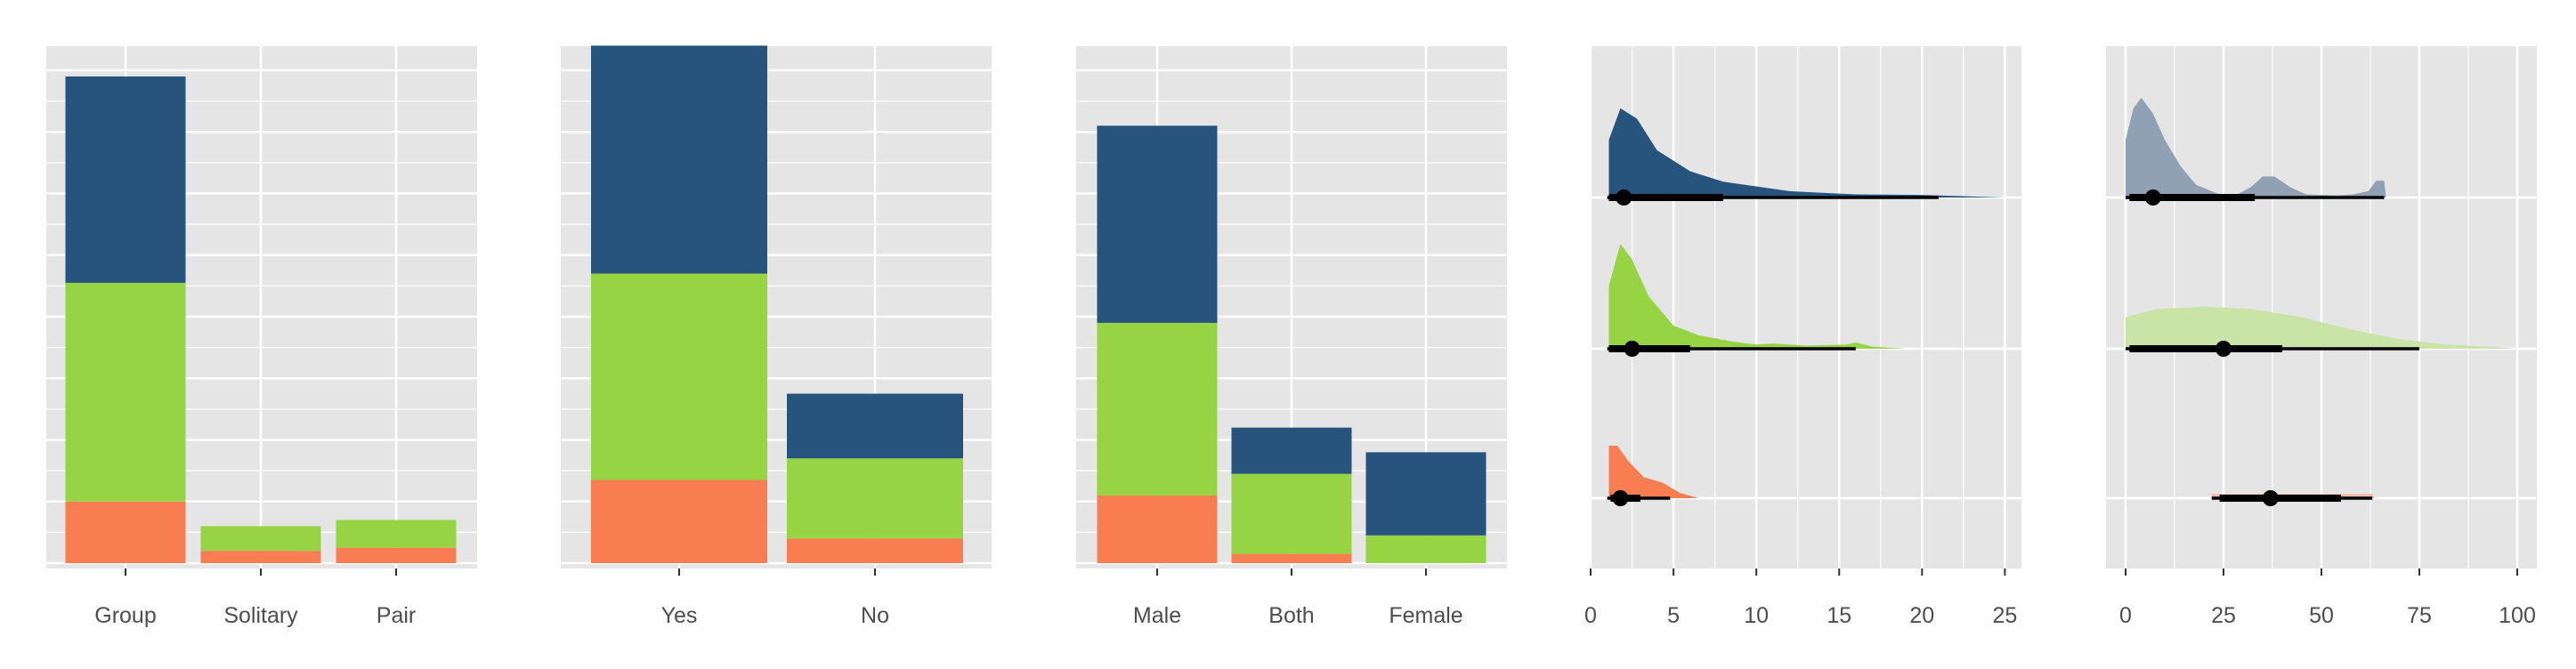 This screenshot has height=669, width=2576. I want to click on density-slab-slate_faded, so click(2256, 147).